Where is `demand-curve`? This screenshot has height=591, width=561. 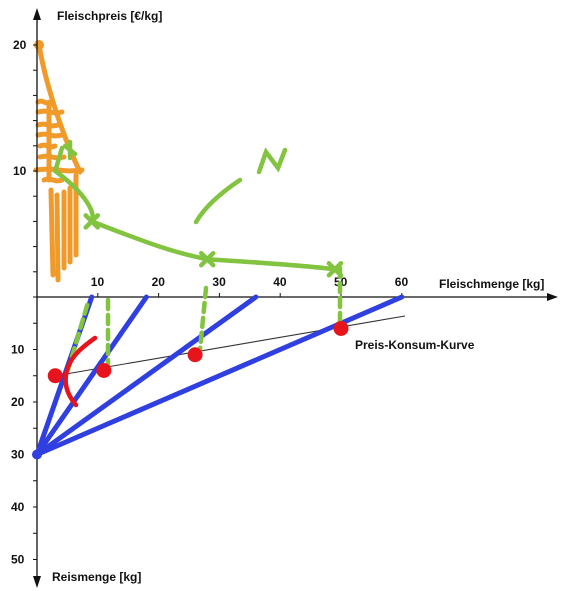 demand-curve is located at coordinates (195, 208).